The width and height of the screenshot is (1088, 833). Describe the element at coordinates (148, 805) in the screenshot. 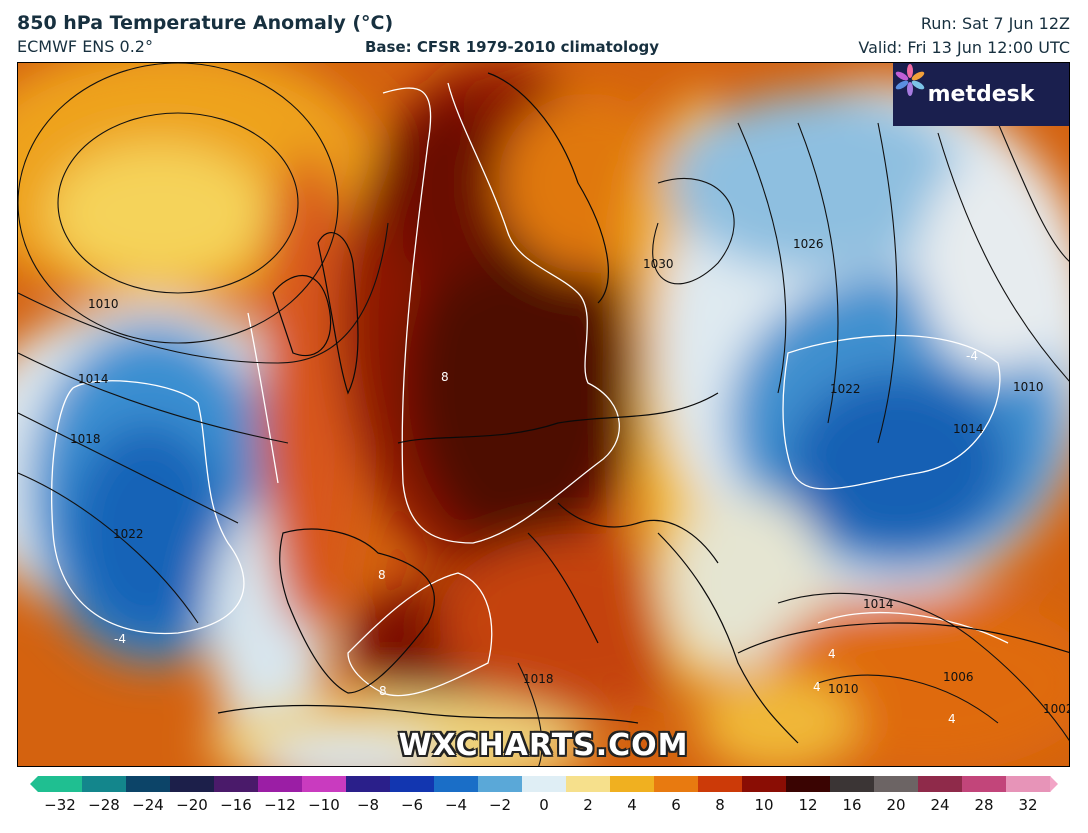

I see `colorbar-tick-label: −24` at that location.